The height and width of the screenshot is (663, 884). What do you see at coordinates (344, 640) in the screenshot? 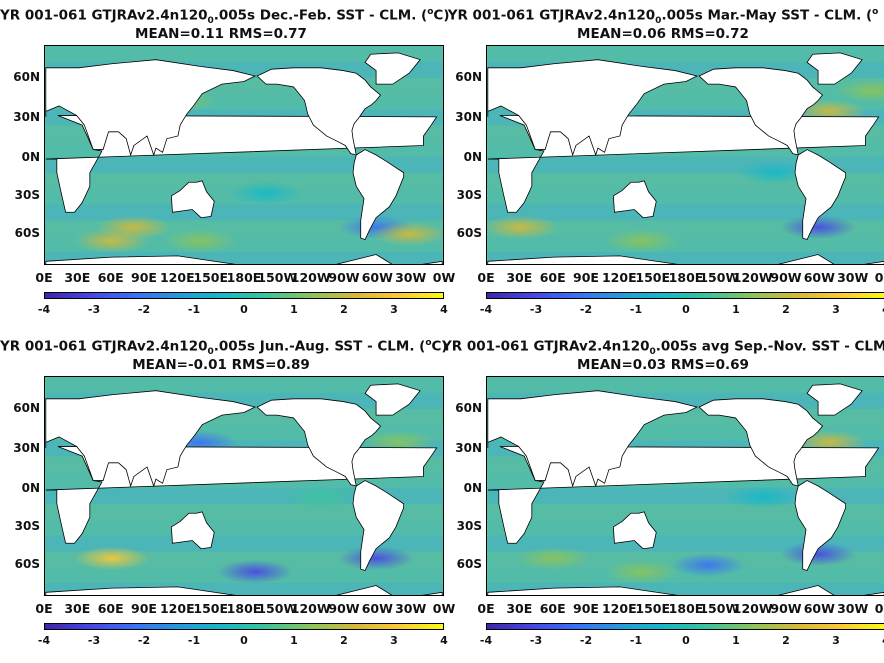
I see `colorbar-tick-label: 2` at bounding box center [344, 640].